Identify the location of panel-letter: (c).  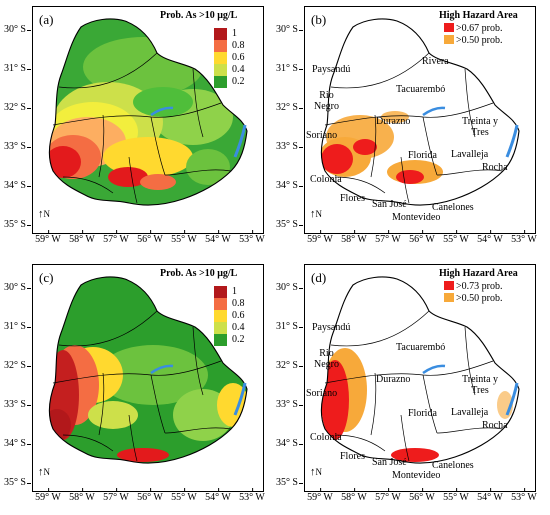
(46, 277).